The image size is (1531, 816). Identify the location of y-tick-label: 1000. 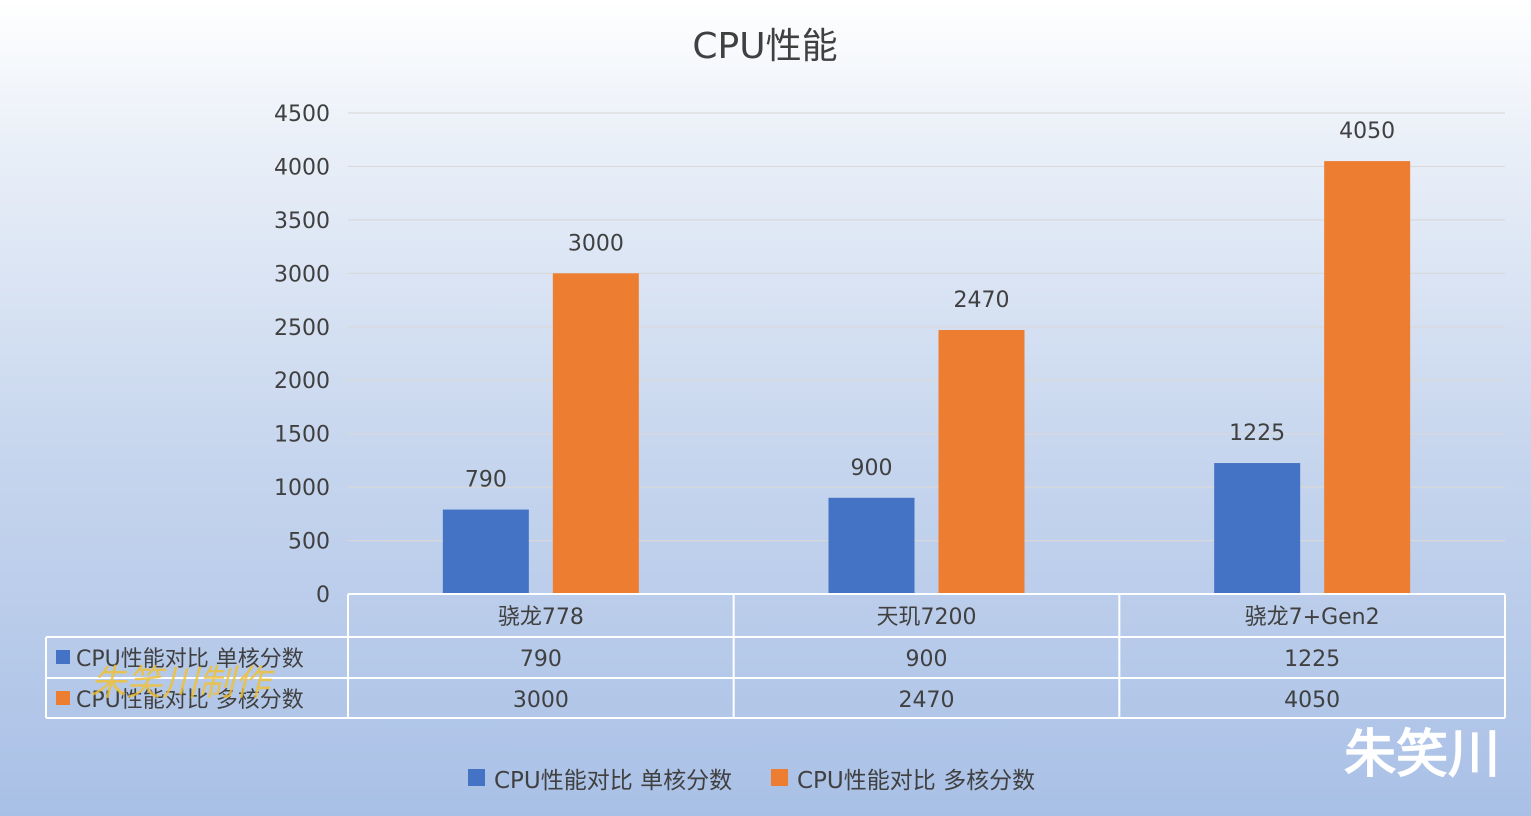
(302, 488).